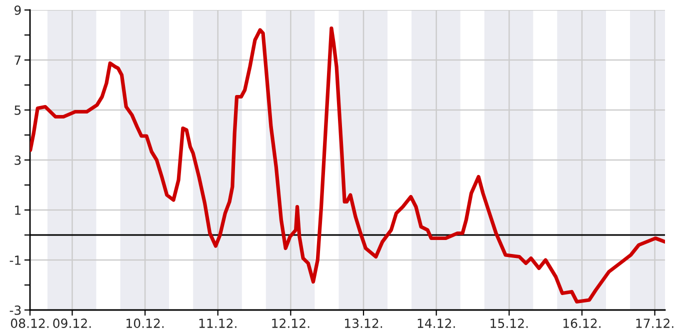 The image size is (685, 330). What do you see at coordinates (291, 323) in the screenshot?
I see `x-tick-label: 12.12.` at bounding box center [291, 323].